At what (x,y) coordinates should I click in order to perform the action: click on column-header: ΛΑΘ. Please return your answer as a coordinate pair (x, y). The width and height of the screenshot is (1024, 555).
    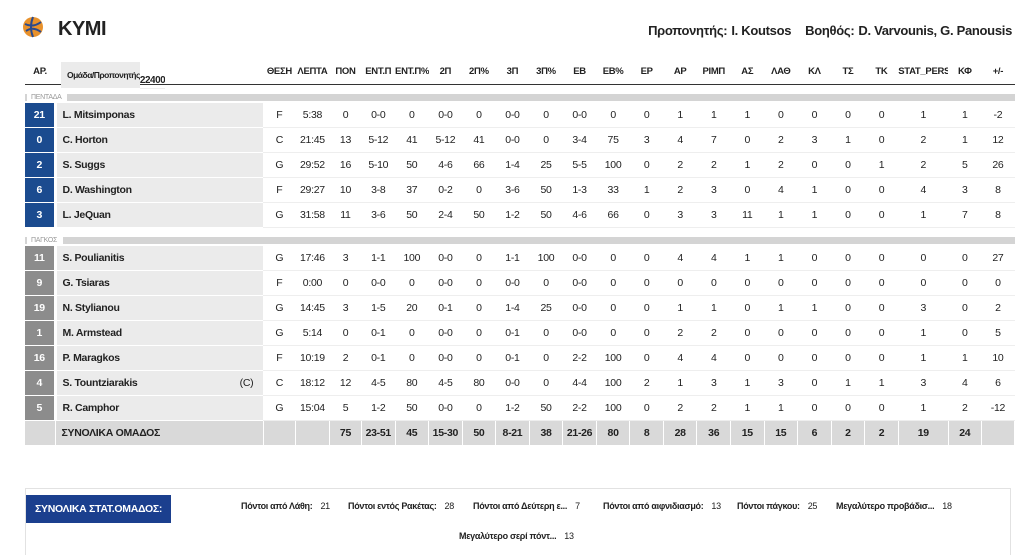
    Looking at the image, I should click on (781, 71).